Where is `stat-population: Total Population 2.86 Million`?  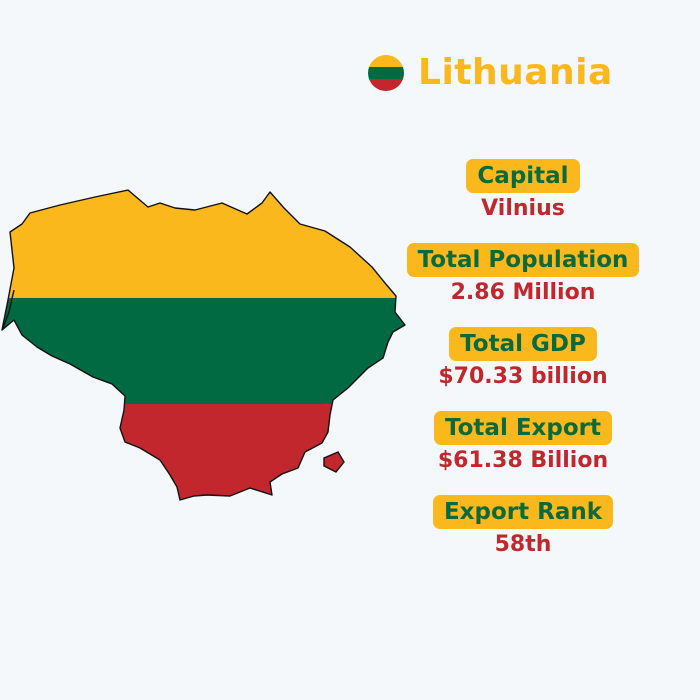
stat-population: Total Population 2.86 Million is located at coordinates (523, 274).